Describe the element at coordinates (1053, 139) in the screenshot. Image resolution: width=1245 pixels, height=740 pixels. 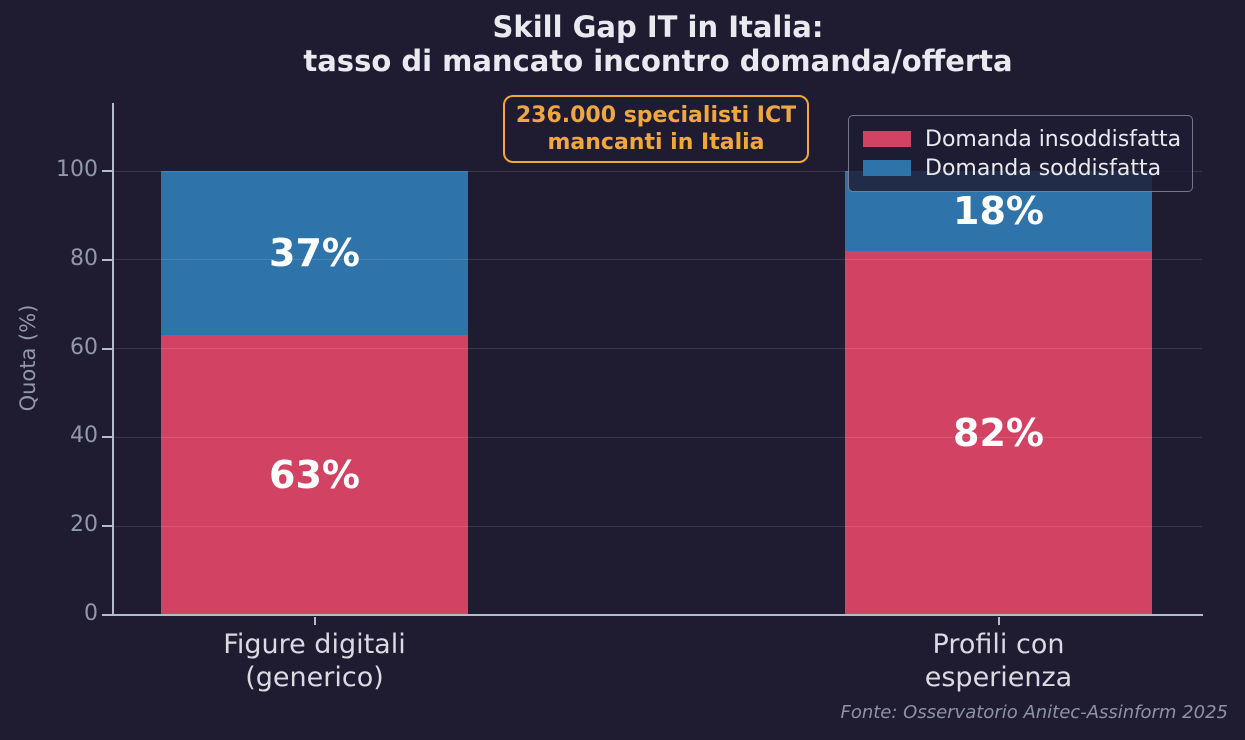
I see `legend-label: Domanda insoddisfatta` at that location.